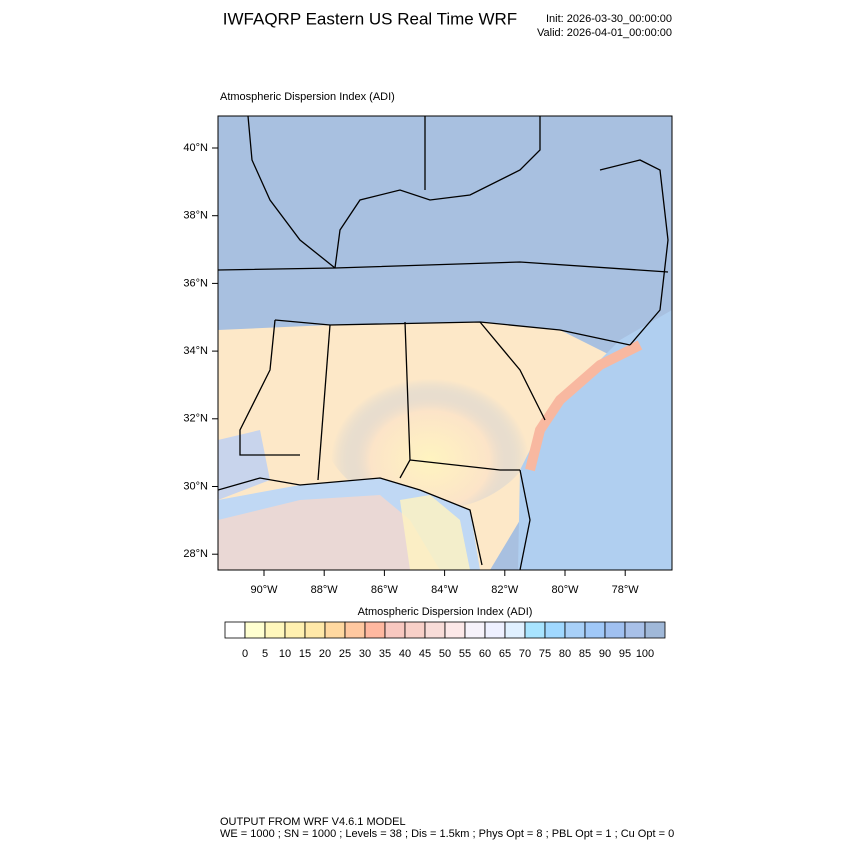  I want to click on colorbar-label: 80, so click(565, 654).